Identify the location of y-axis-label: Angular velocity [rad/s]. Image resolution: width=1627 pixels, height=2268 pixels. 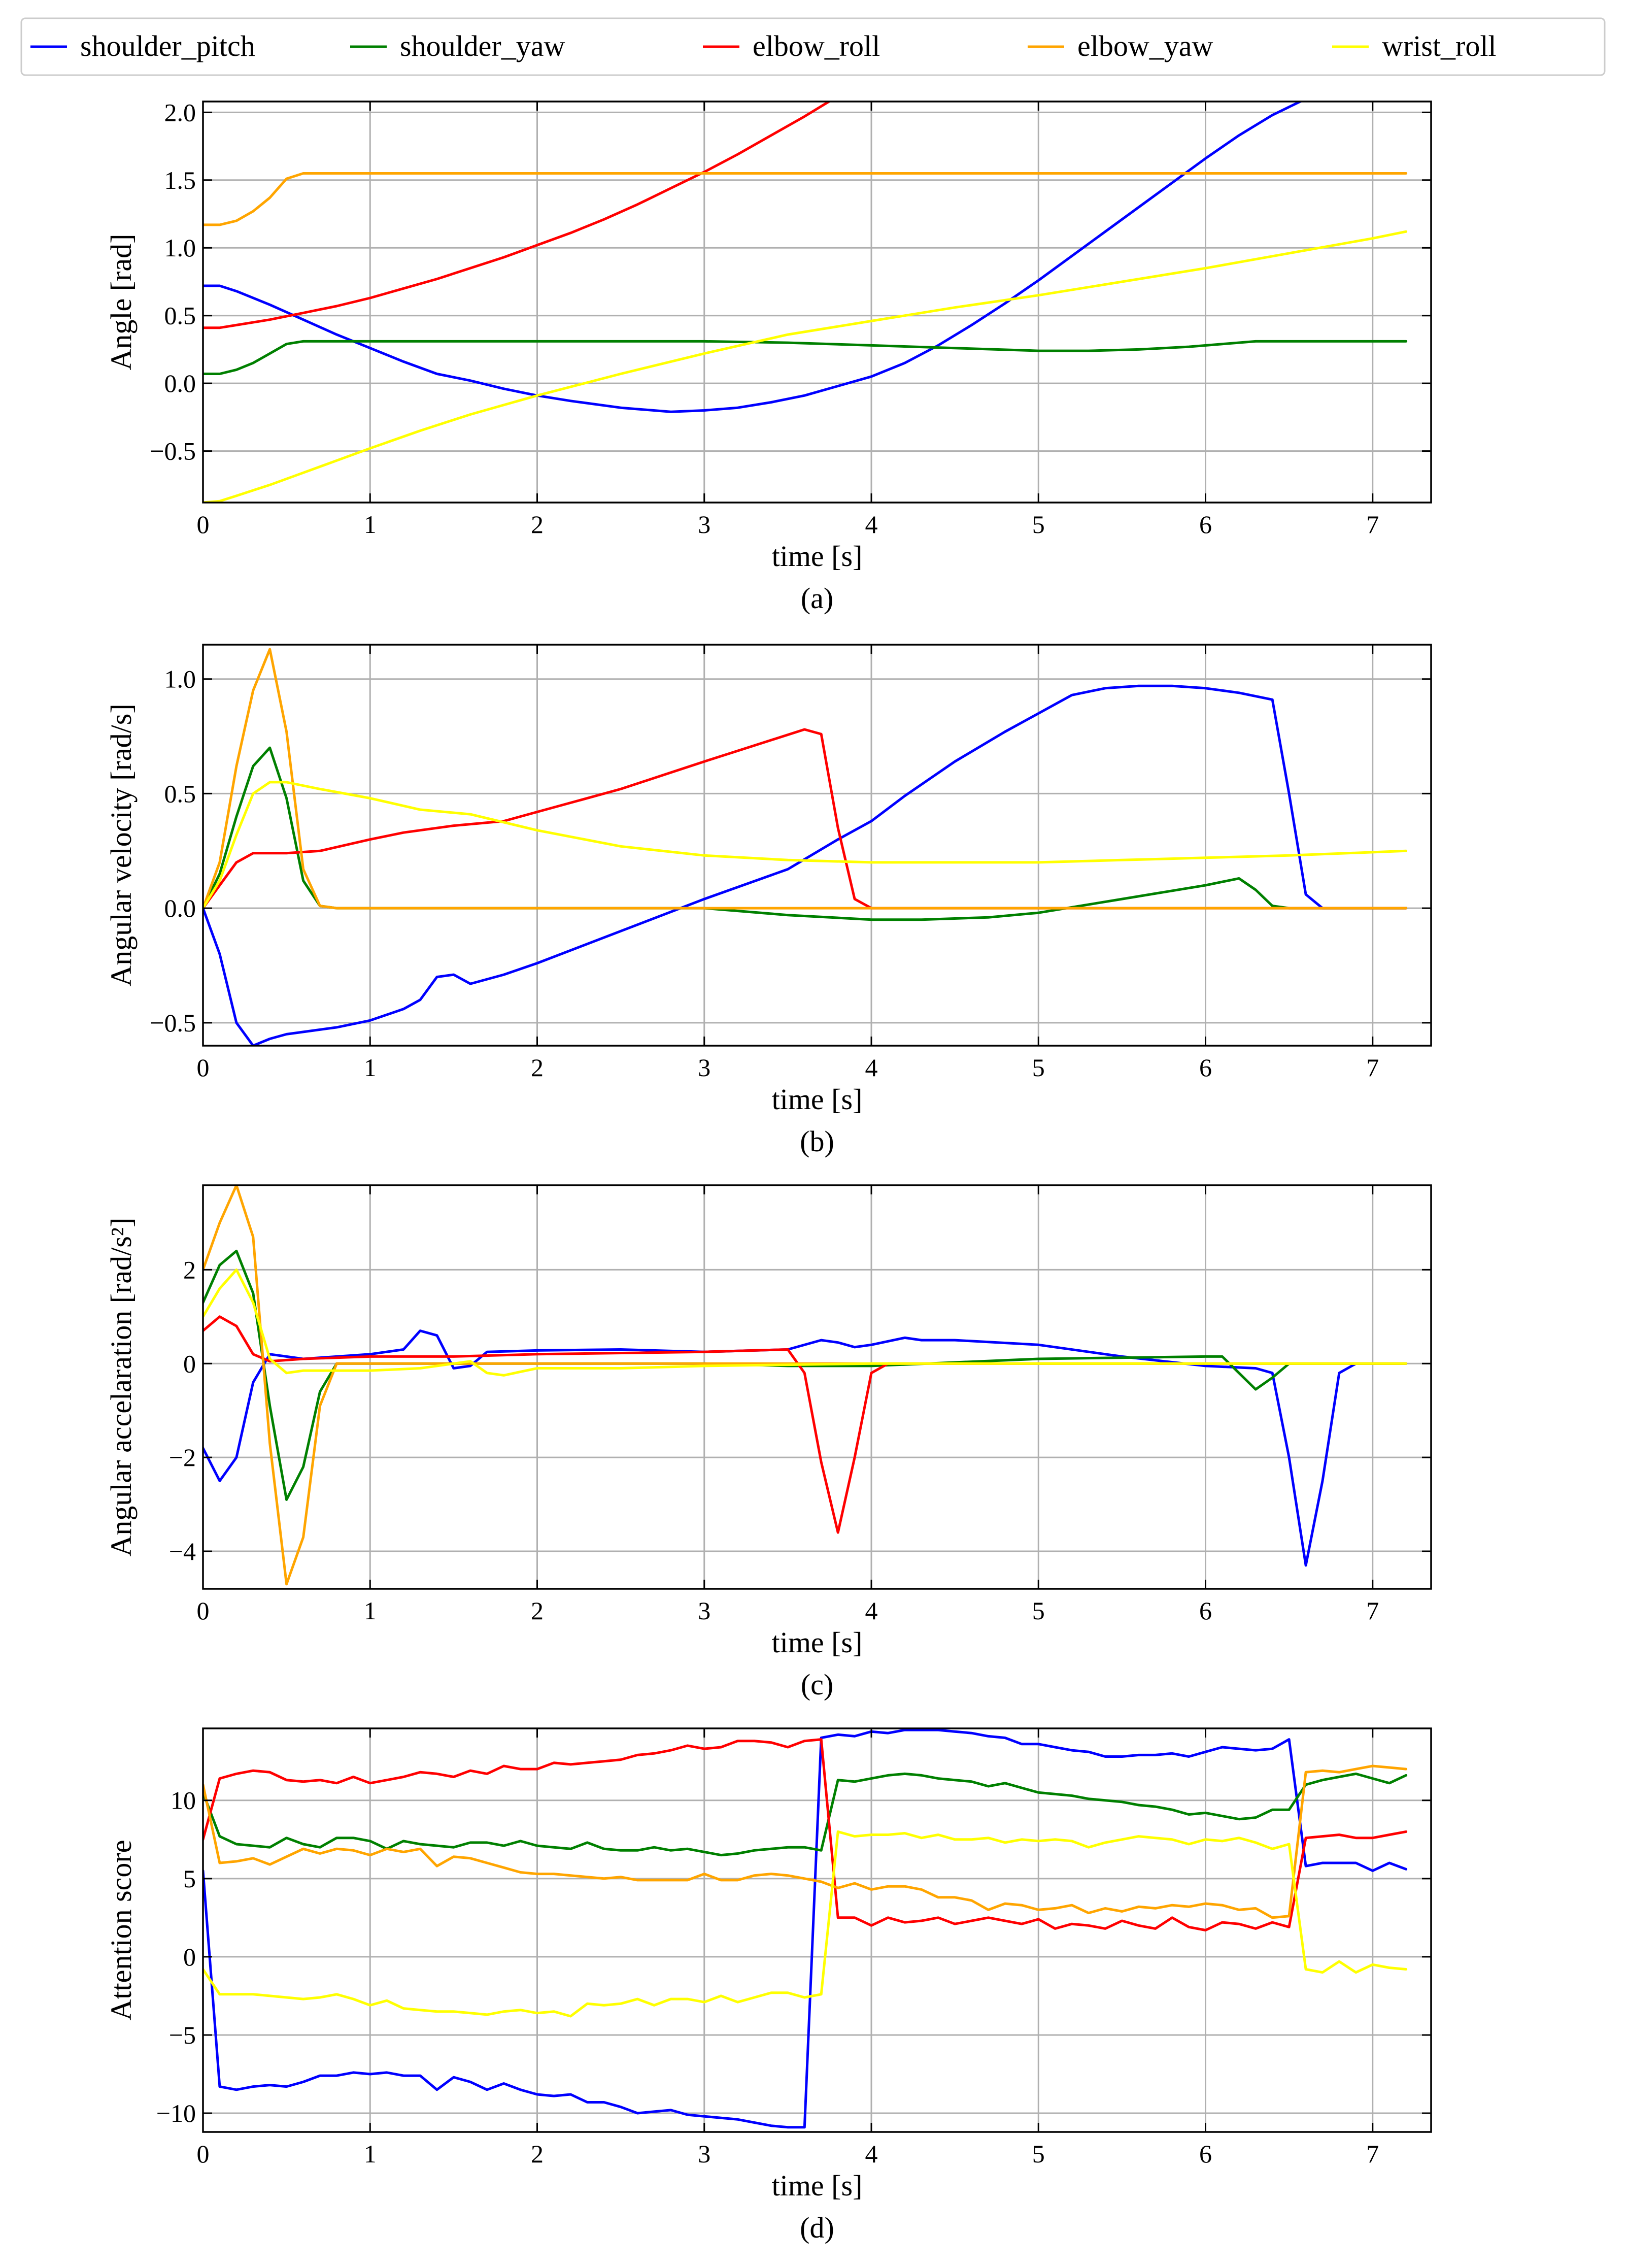
(121, 845).